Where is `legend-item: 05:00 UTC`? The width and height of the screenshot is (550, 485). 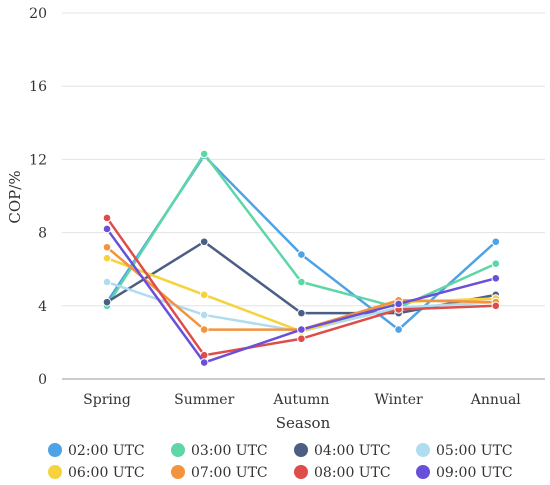 legend-item: 05:00 UTC is located at coordinates (464, 451).